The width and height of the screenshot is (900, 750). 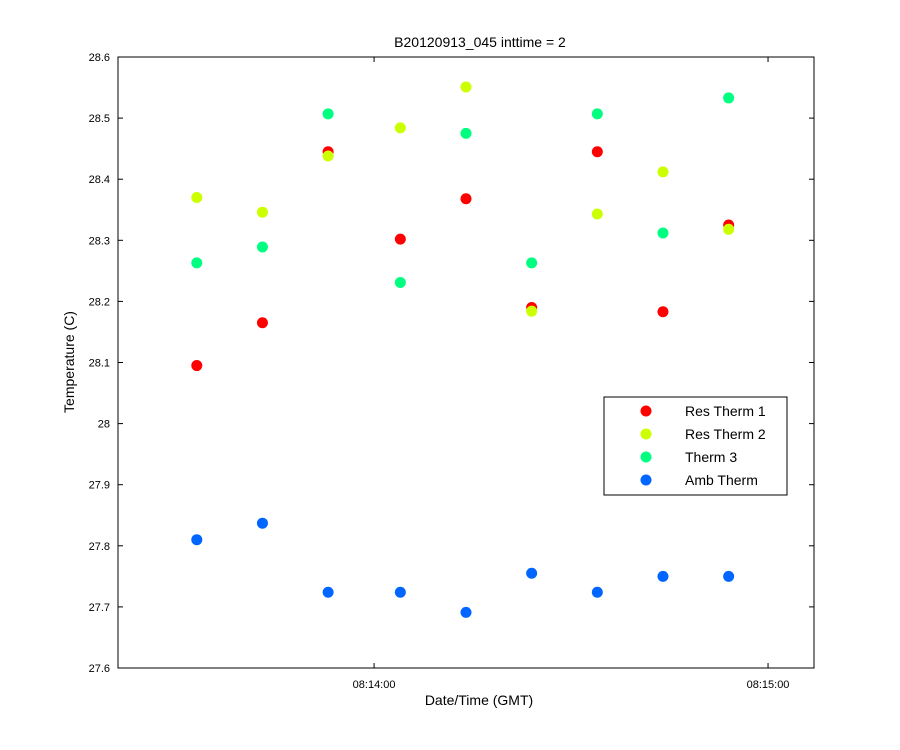 What do you see at coordinates (479, 700) in the screenshot?
I see `x-axis-label: Date/Time (GMT)` at bounding box center [479, 700].